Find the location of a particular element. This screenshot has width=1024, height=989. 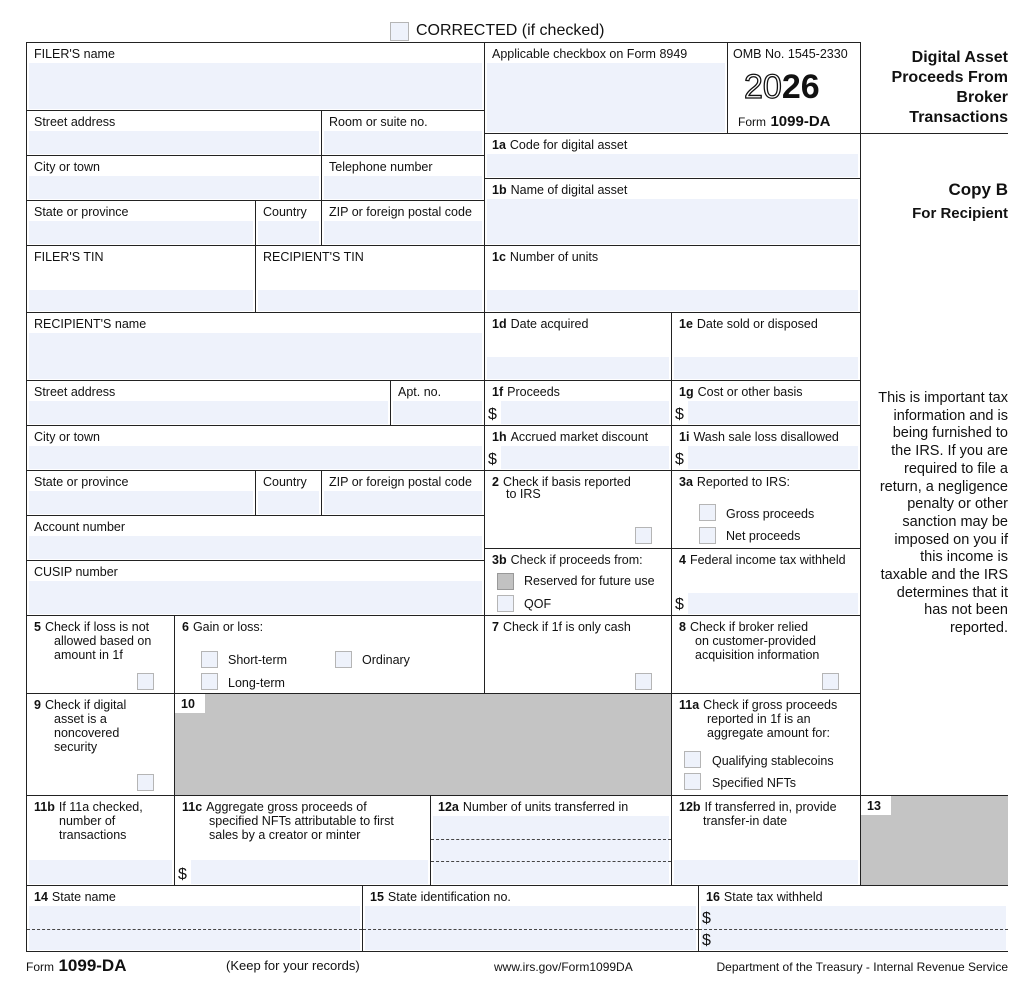

gross-proceeds-label: Gross proceeds is located at coordinates (770, 514).